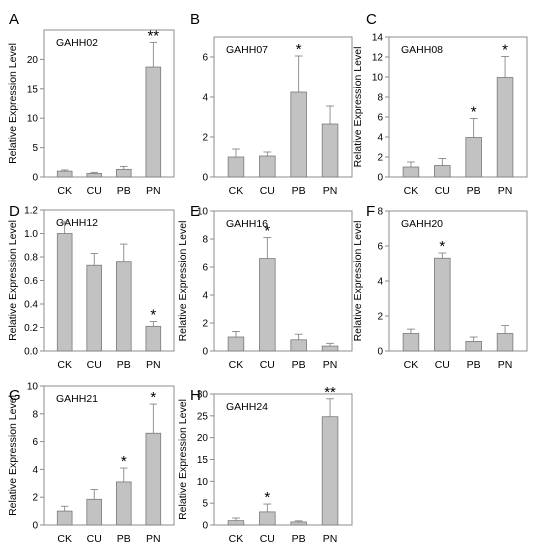 The image size is (539, 550). What do you see at coordinates (203, 395) in the screenshot?
I see `y-tick-label: 30` at bounding box center [203, 395].